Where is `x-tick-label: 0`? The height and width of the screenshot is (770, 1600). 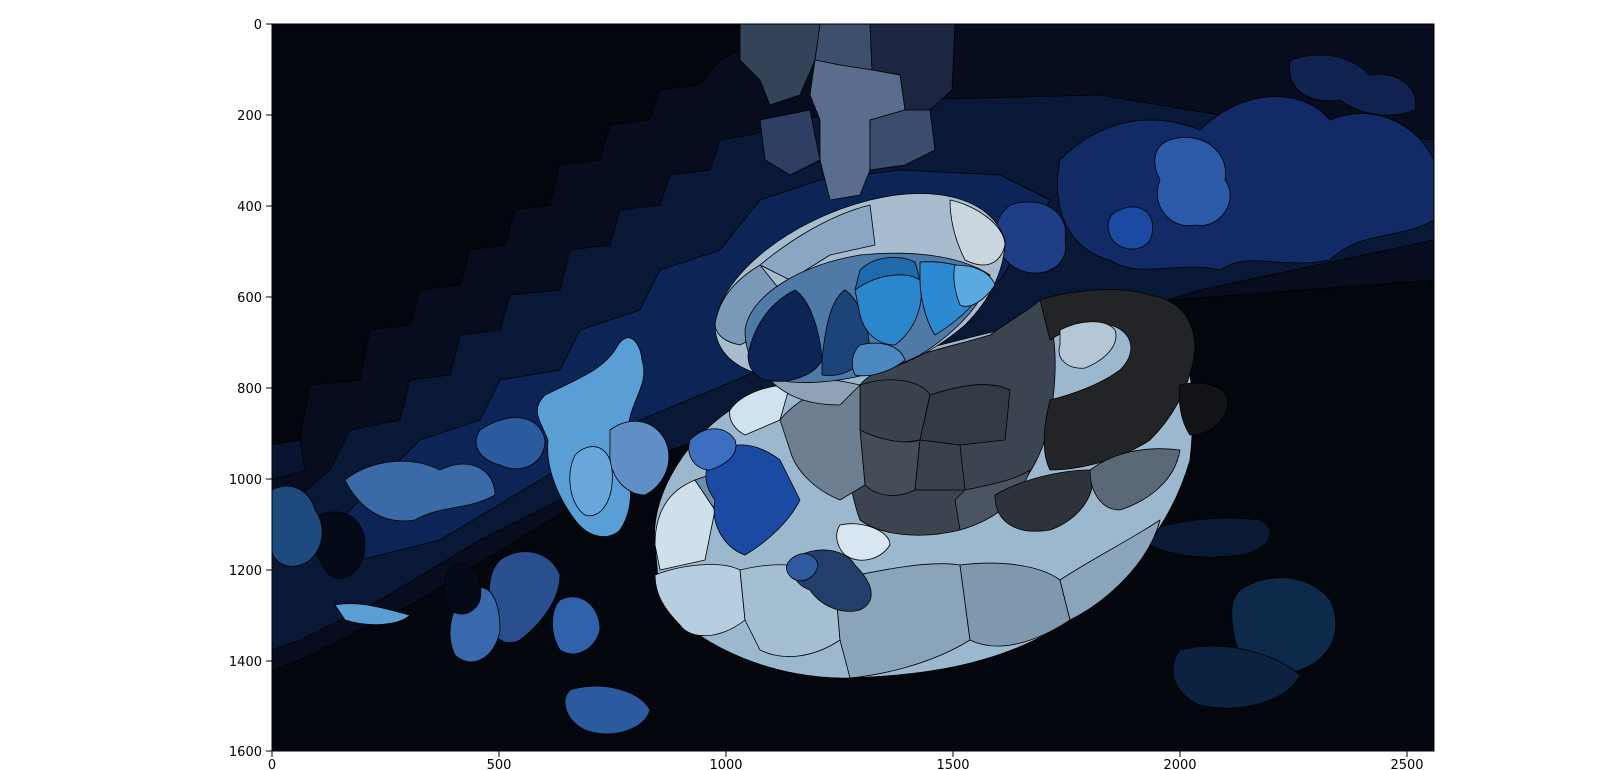 x-tick-label: 0 is located at coordinates (272, 764).